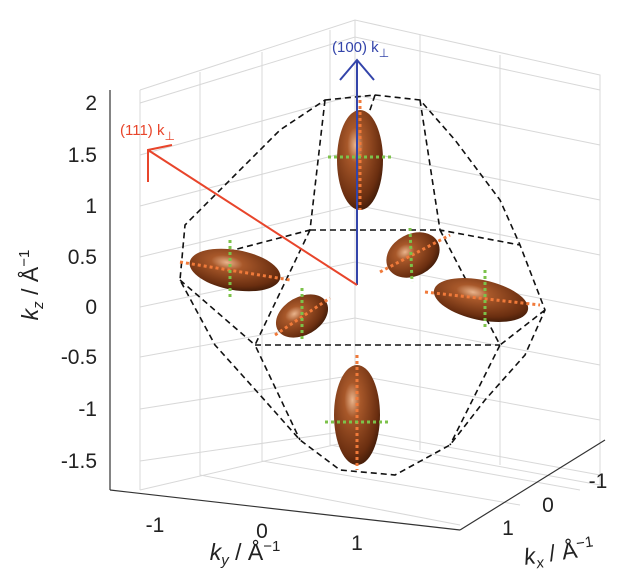 The height and width of the screenshot is (574, 619). I want to click on z-tick-label: 0, so click(91, 307).